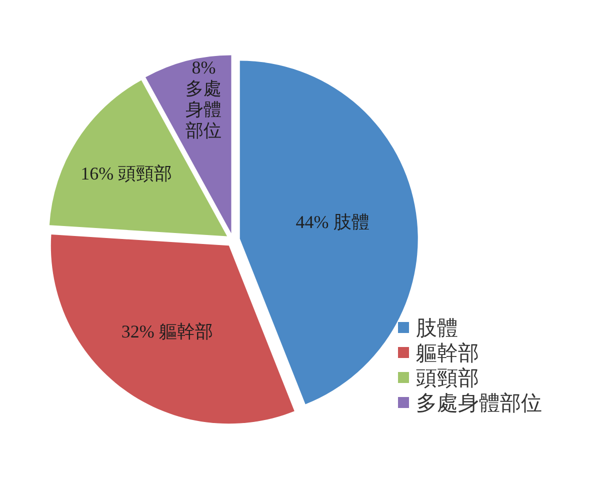  What do you see at coordinates (167, 332) in the screenshot?
I see `data-label: 32% 軀幹部` at bounding box center [167, 332].